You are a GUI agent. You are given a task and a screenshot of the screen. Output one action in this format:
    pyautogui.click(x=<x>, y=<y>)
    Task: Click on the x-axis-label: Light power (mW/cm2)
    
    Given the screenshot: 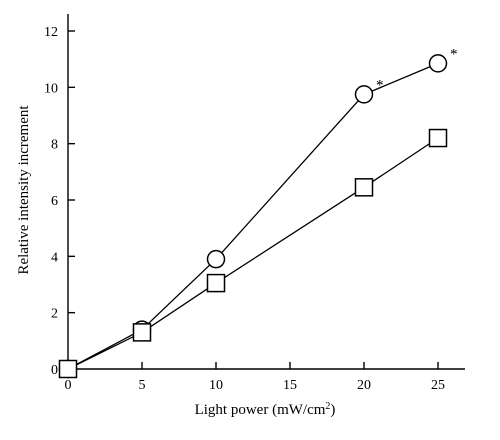 What is the action you would take?
    pyautogui.click(x=265, y=410)
    